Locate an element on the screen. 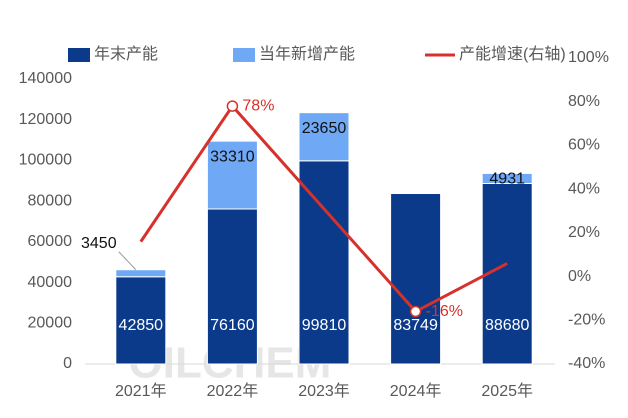 The width and height of the screenshot is (628, 418). data-label: 4931 is located at coordinates (507, 179).